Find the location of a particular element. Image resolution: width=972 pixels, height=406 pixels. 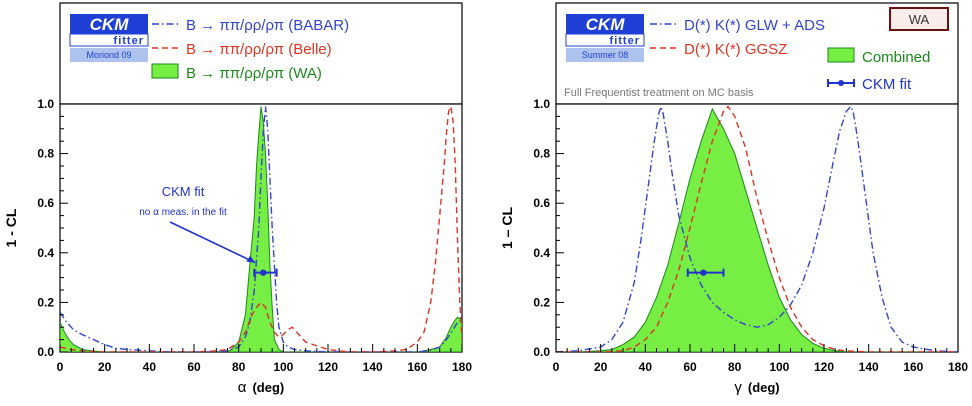

annotation-arrowhead is located at coordinates (251, 259).